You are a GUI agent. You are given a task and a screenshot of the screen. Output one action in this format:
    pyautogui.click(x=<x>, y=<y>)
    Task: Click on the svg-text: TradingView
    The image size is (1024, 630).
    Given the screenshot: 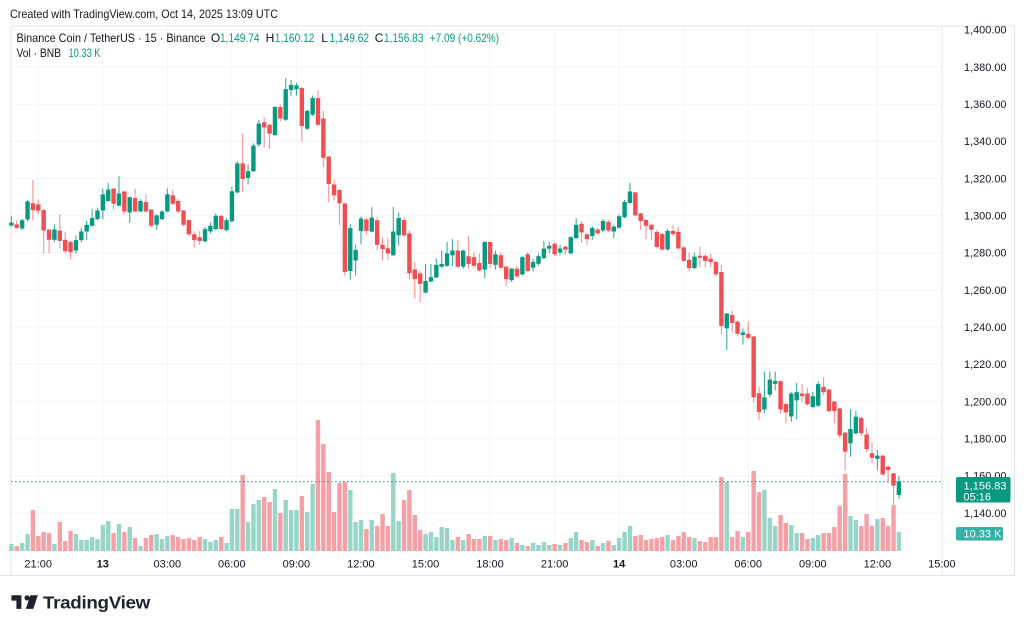 What is the action you would take?
    pyautogui.click(x=97, y=603)
    